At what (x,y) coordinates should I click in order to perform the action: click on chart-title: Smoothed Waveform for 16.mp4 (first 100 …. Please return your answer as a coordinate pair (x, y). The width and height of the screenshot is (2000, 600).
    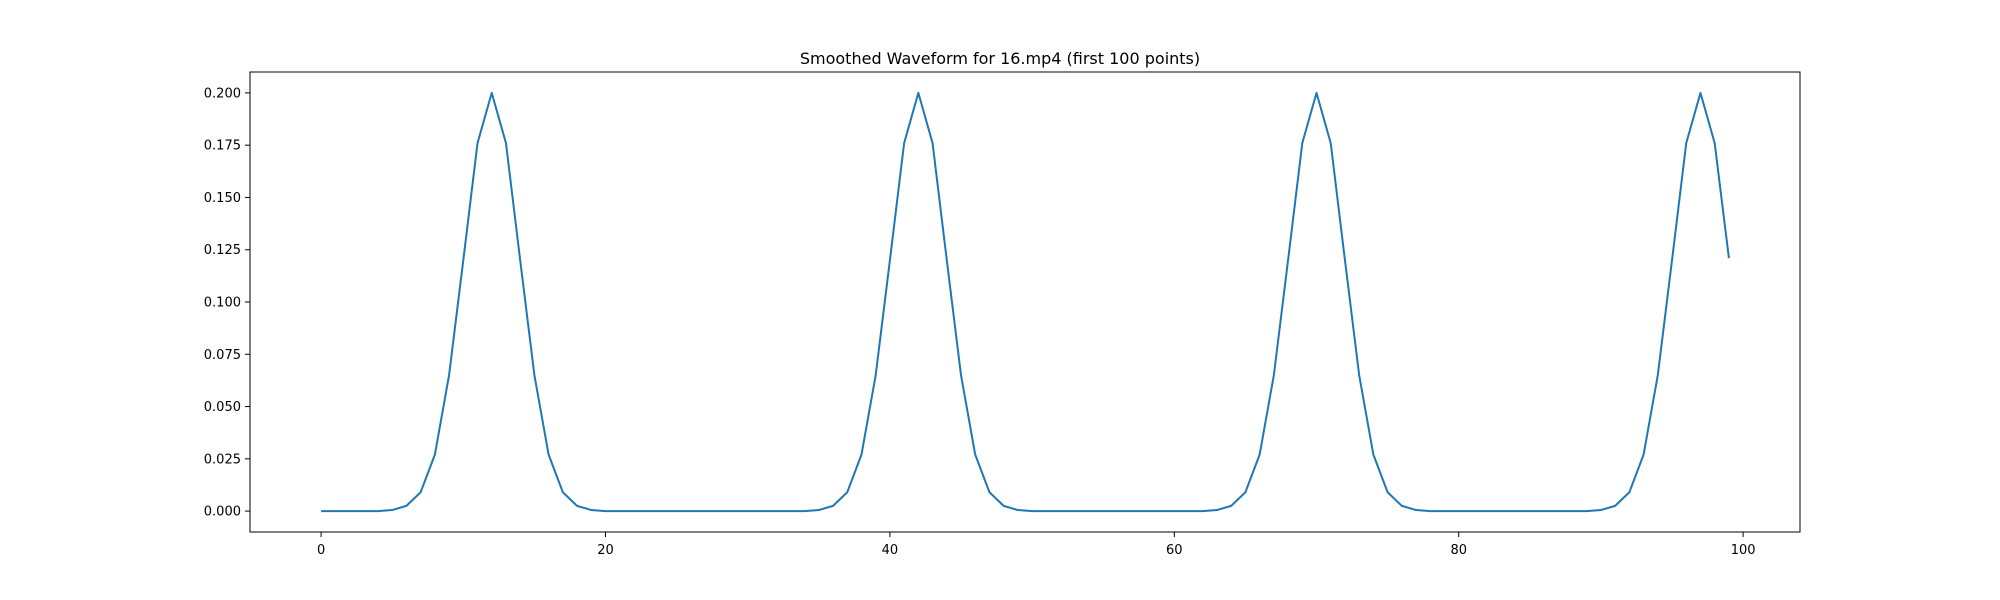
    Looking at the image, I should click on (1000, 58).